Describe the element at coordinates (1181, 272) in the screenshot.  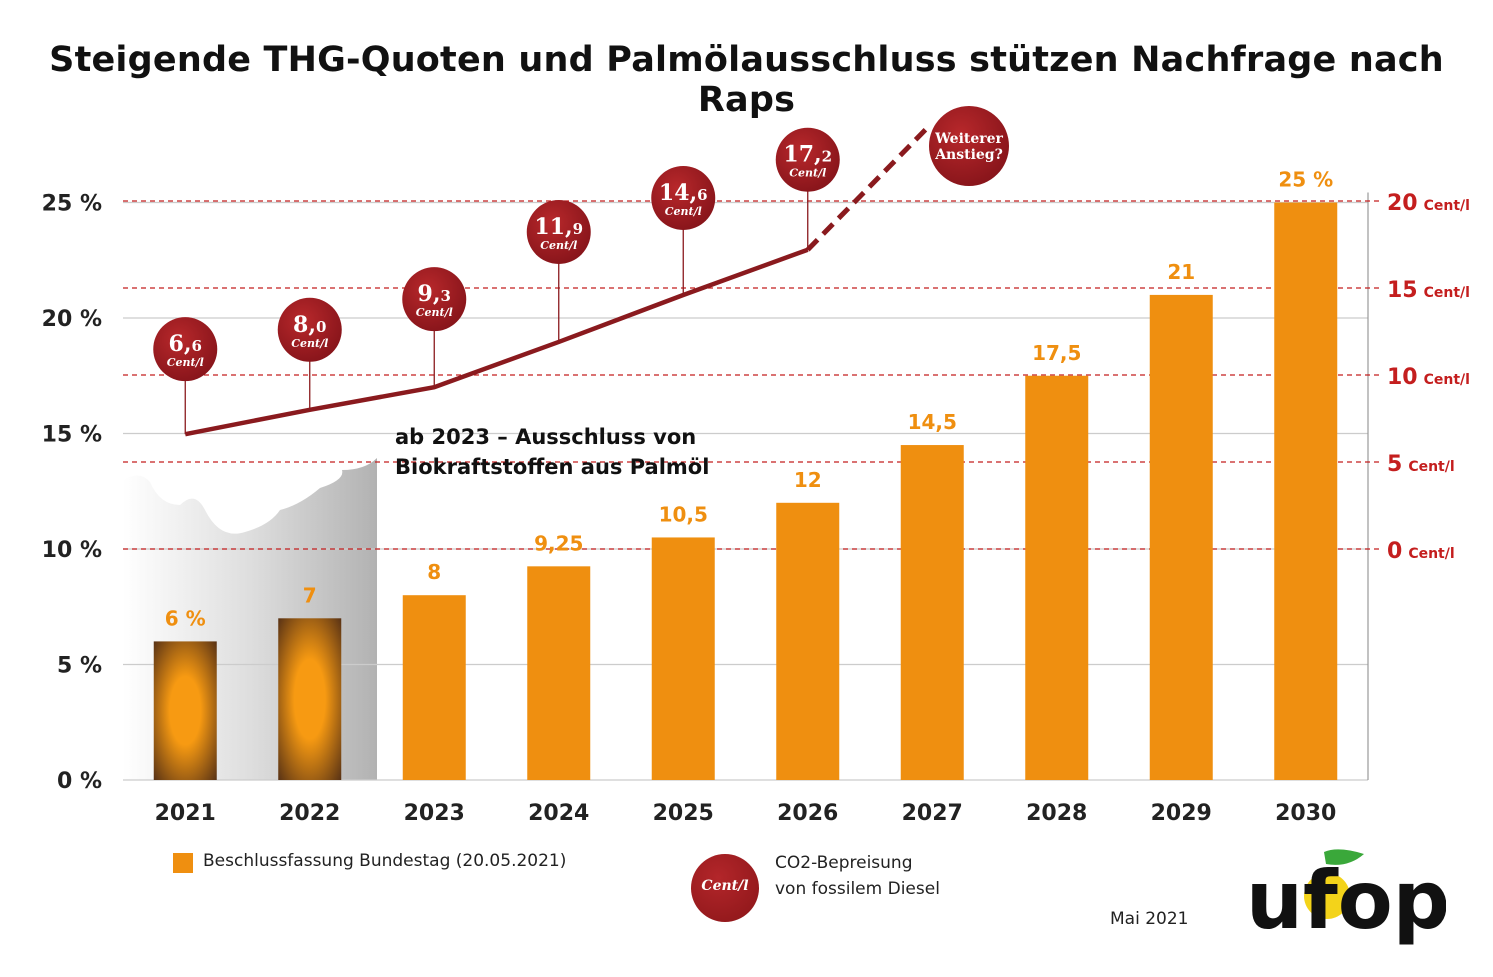
I see `bar-value-label: 21` at that location.